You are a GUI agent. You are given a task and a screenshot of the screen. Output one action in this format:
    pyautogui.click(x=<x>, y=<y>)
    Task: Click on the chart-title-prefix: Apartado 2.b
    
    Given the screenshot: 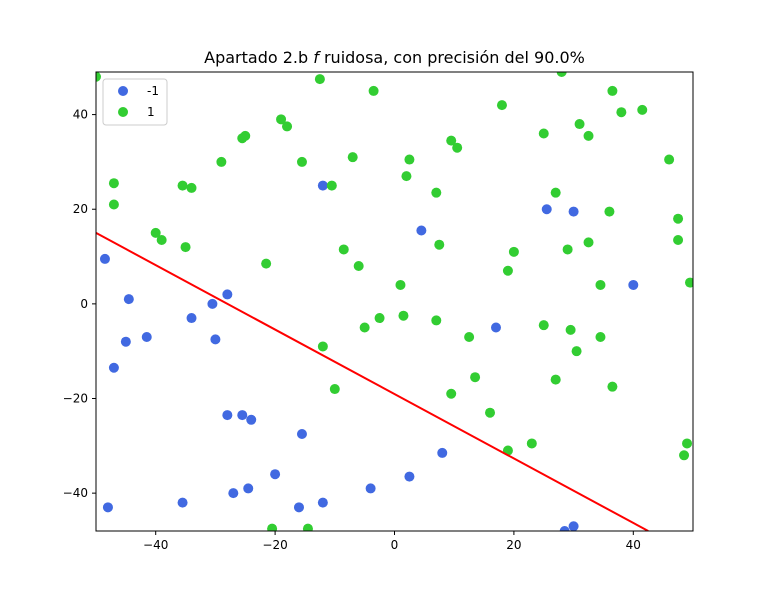 What is the action you would take?
    pyautogui.click(x=258, y=57)
    